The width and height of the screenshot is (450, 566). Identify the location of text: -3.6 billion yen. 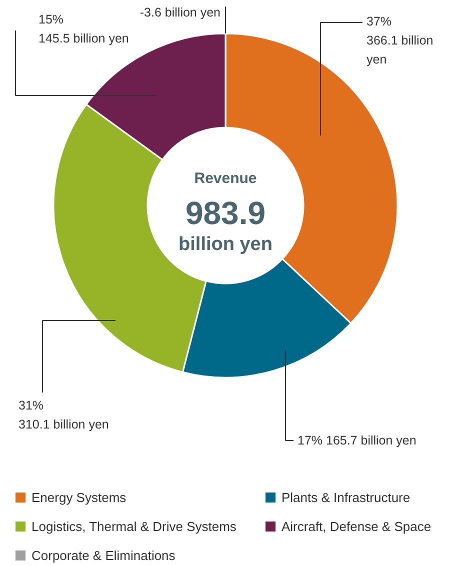
(180, 13).